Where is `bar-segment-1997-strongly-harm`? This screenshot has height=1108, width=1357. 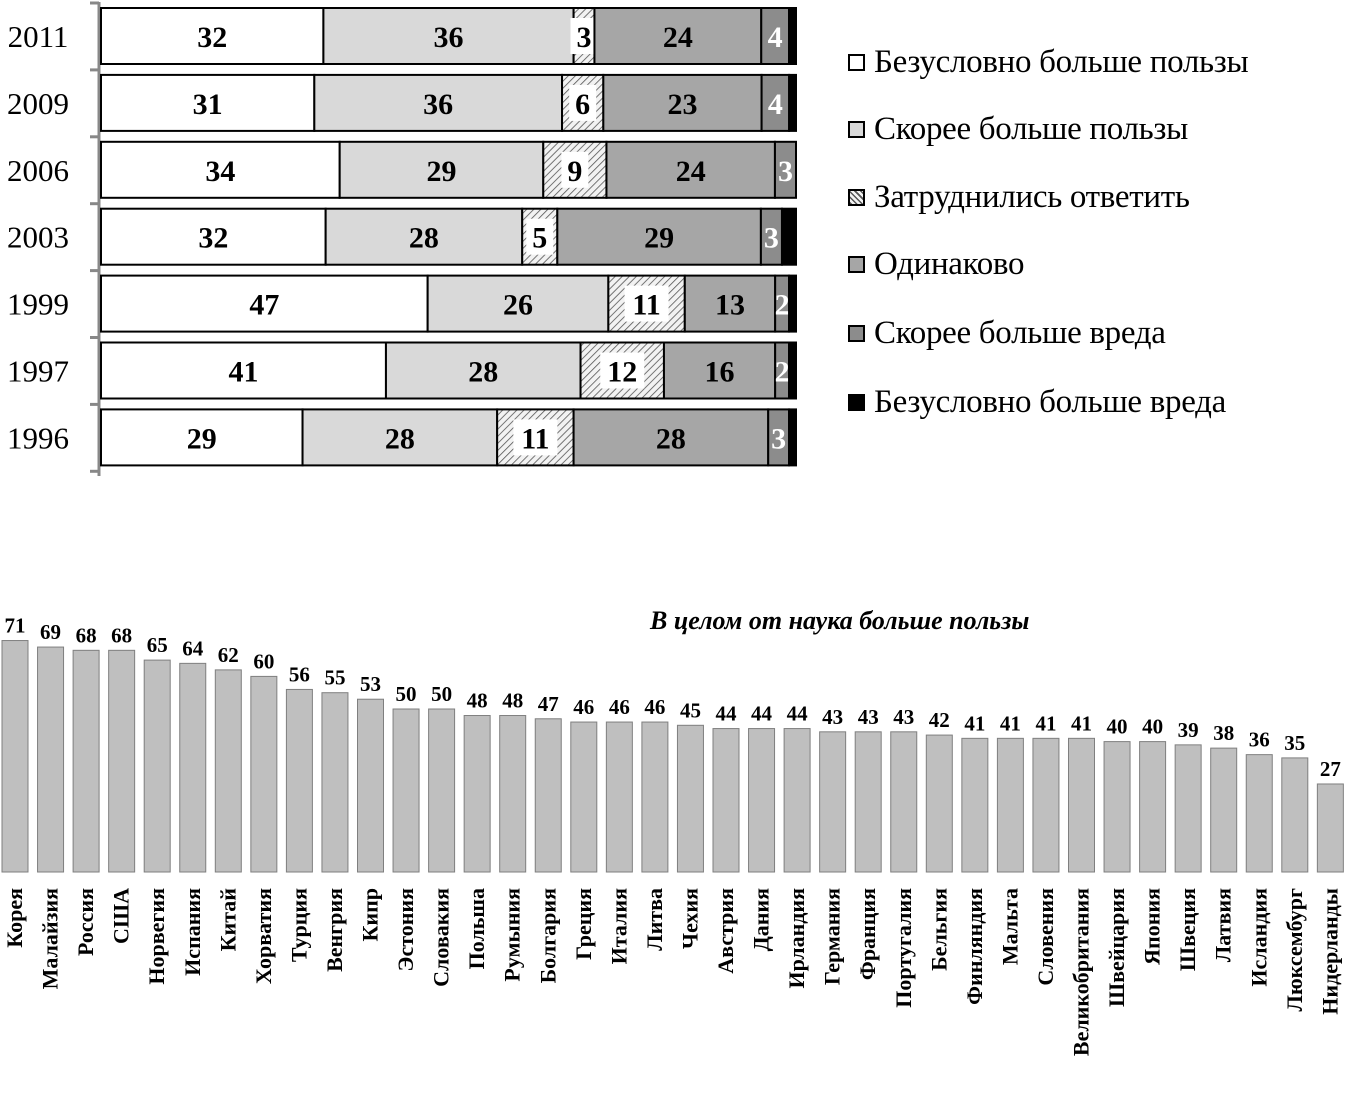 bar-segment-1997-strongly-harm is located at coordinates (792, 370).